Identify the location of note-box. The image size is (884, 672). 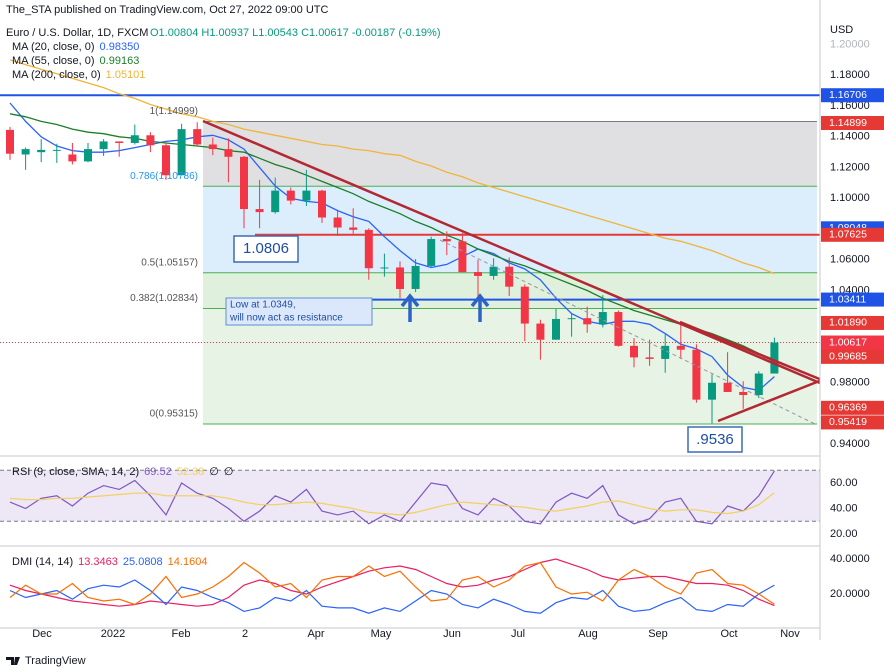
(299, 311).